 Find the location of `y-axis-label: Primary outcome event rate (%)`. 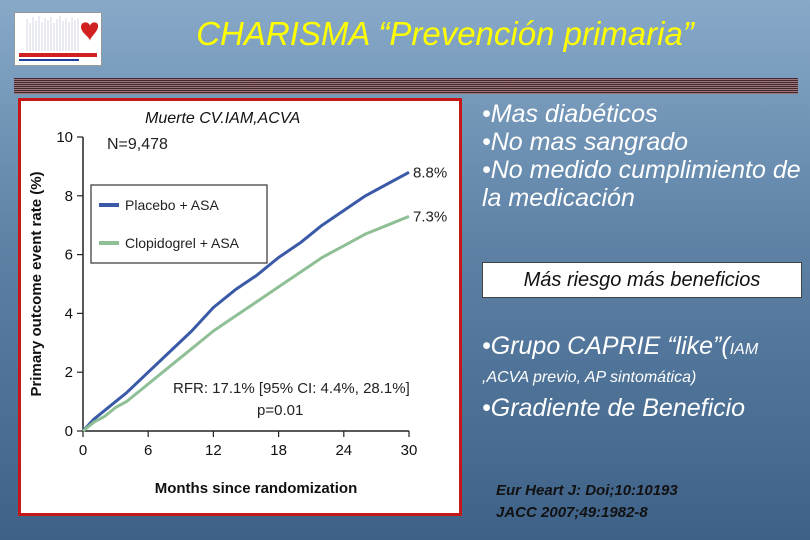

y-axis-label: Primary outcome event rate (%) is located at coordinates (36, 283).